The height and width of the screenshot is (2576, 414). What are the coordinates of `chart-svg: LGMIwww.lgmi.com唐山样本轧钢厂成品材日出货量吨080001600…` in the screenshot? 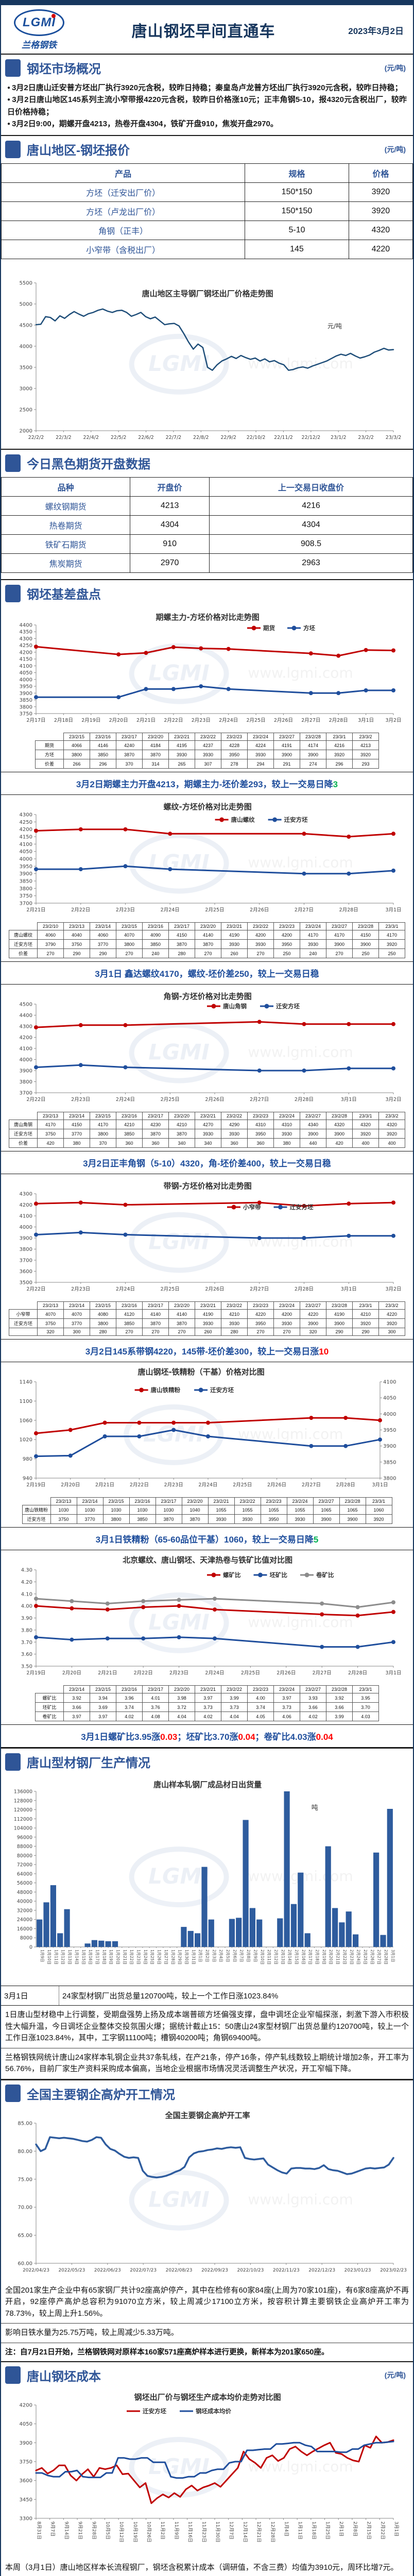 It's located at (207, 1879).